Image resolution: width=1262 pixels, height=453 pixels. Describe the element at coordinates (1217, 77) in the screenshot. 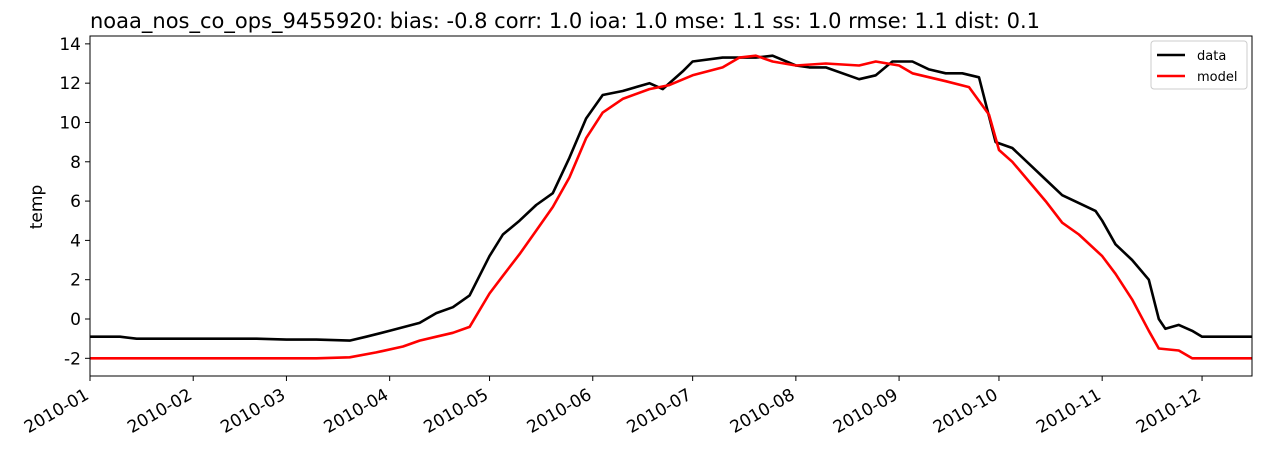

I see `legend-label-model: model` at that location.